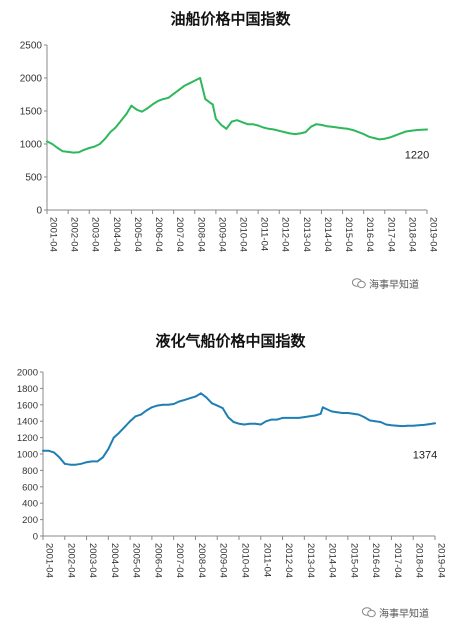 This screenshot has width=461, height=639. Describe the element at coordinates (95, 234) in the screenshot. I see `x-tick-label: 2003-04` at that location.